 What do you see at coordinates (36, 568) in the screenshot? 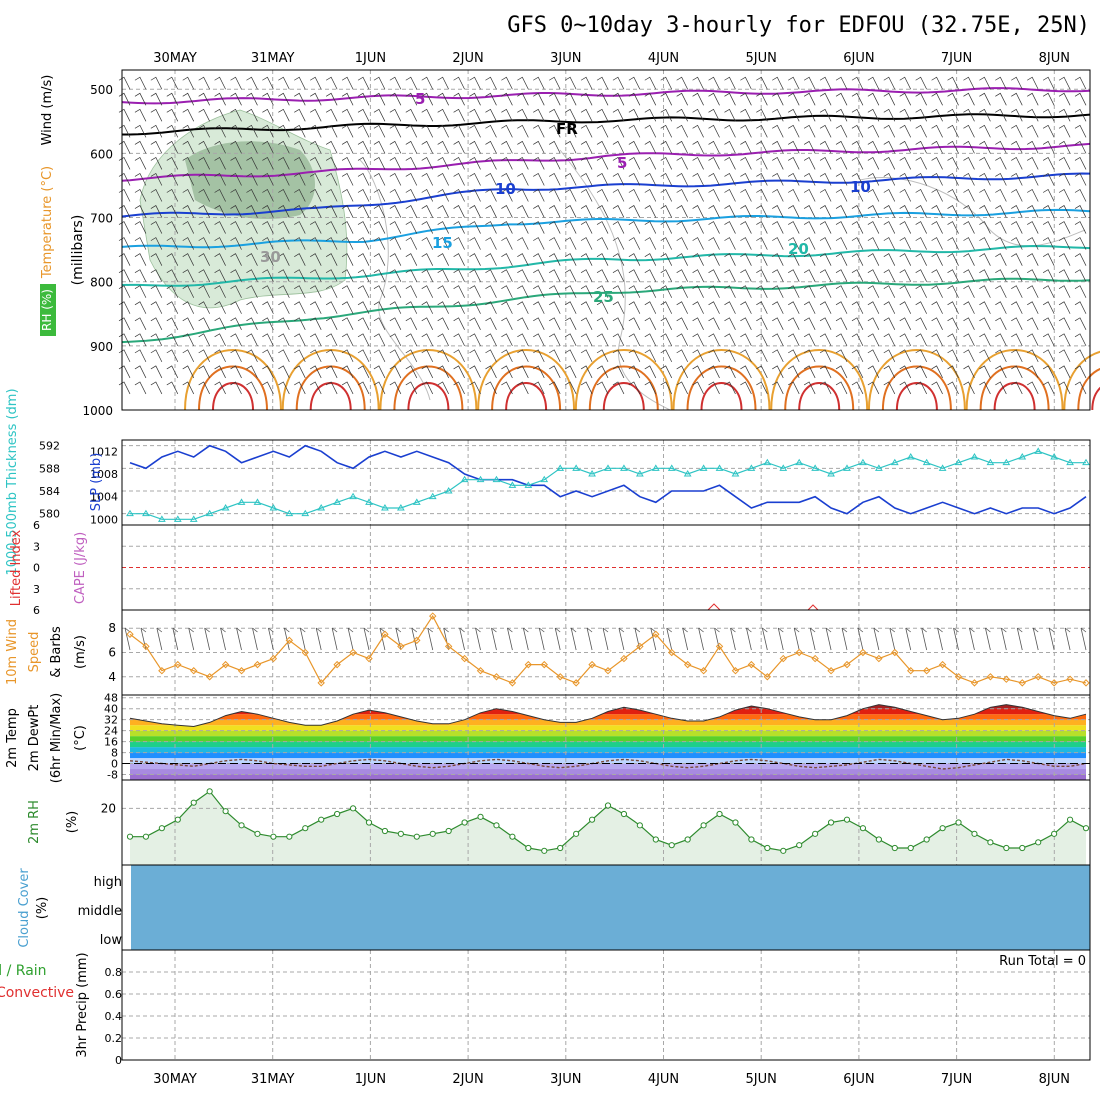
I see `lifted-index-tick-label: 0` at bounding box center [36, 568].